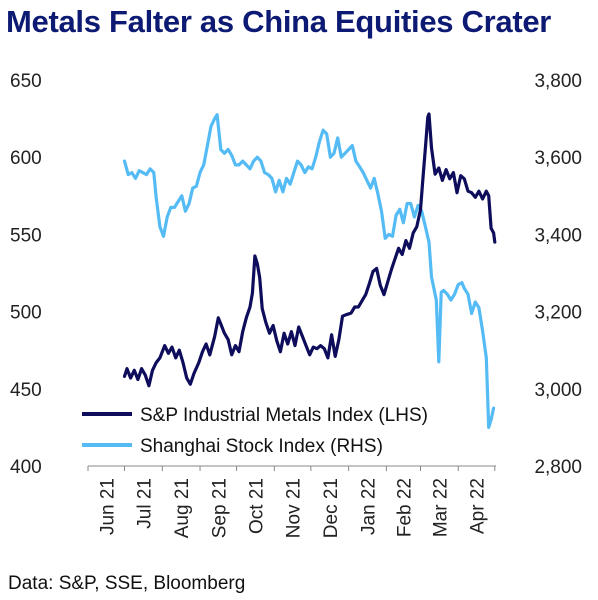 This screenshot has width=598, height=600. What do you see at coordinates (331, 508) in the screenshot?
I see `x-tick-label: Dec 21` at bounding box center [331, 508].